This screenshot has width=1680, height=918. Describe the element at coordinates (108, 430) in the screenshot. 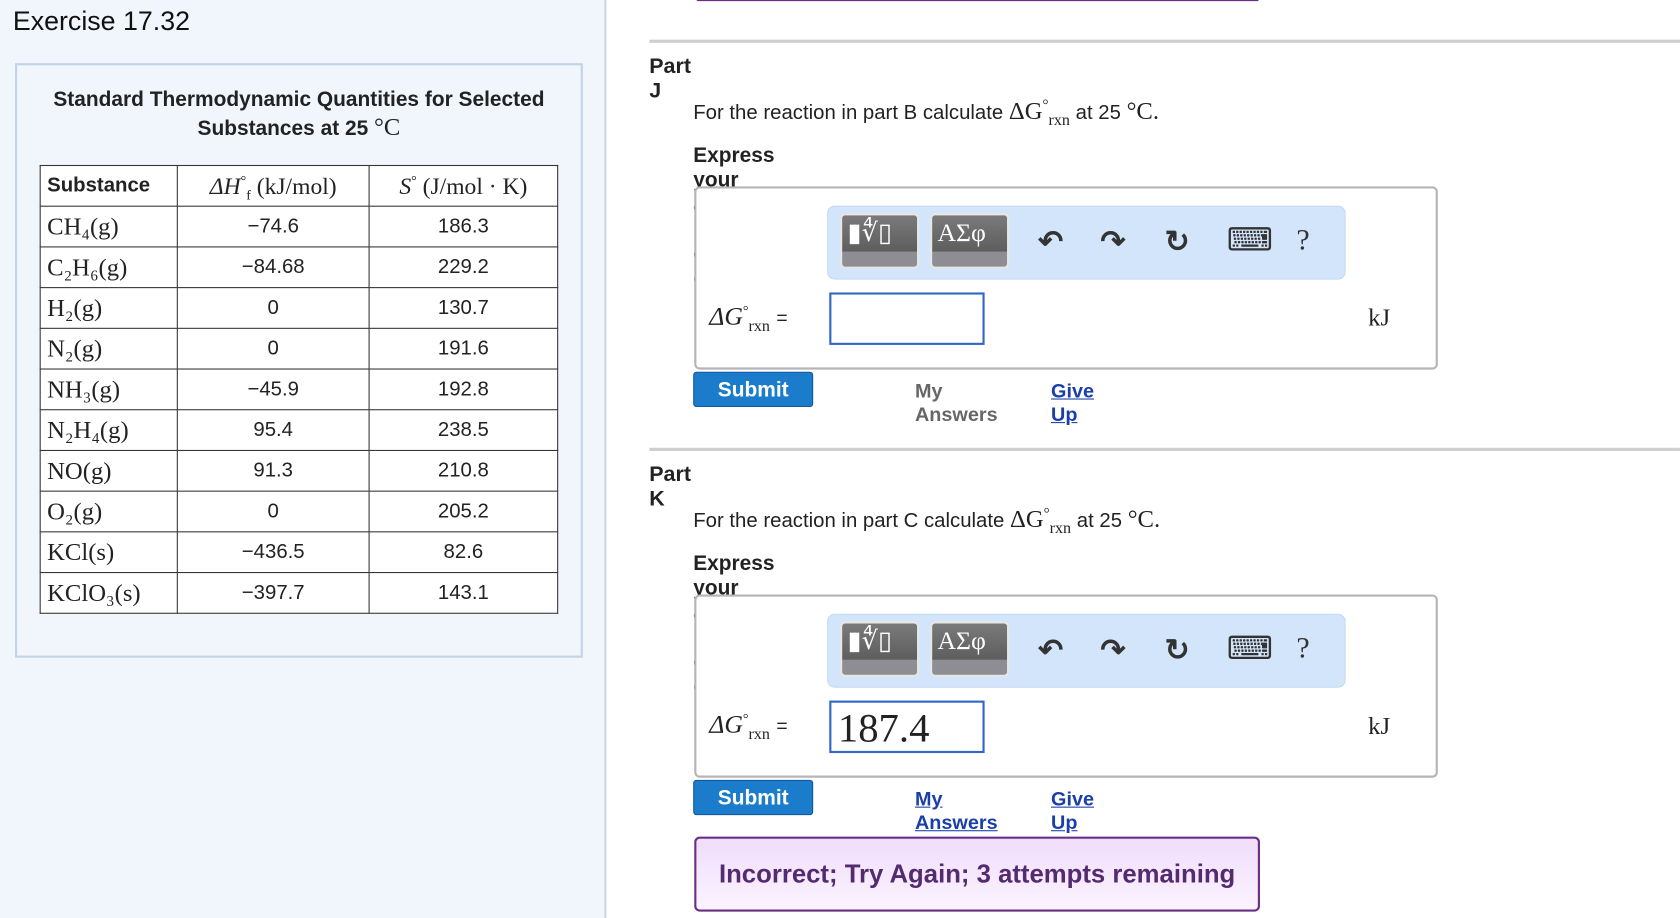

I see `substance-cell: N₂H₄(g)` at that location.